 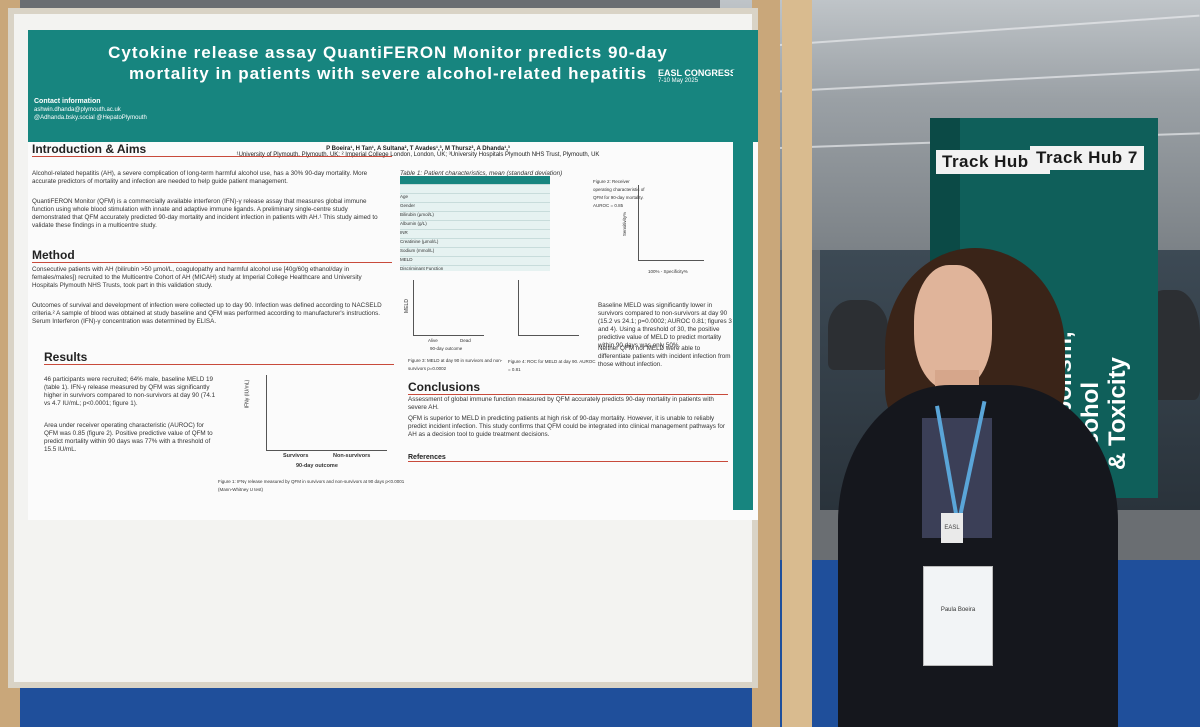 I want to click on section-heading: Method, so click(x=212, y=255).